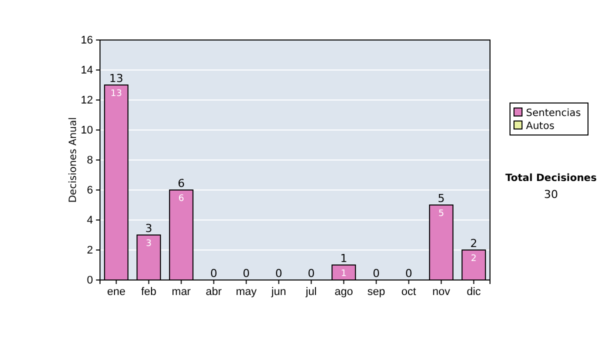  Describe the element at coordinates (181, 183) in the screenshot. I see `total-label: 6` at that location.